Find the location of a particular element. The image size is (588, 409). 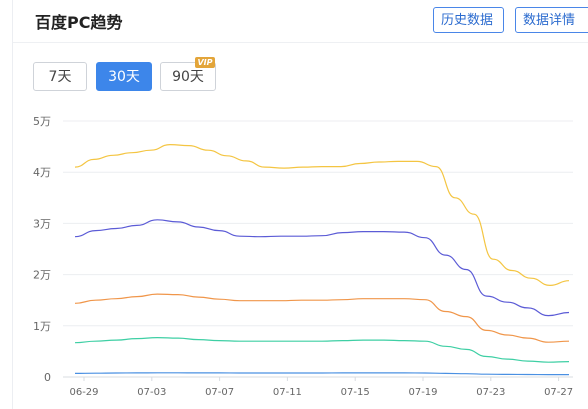

y-tick-label: 5万 is located at coordinates (42, 121).